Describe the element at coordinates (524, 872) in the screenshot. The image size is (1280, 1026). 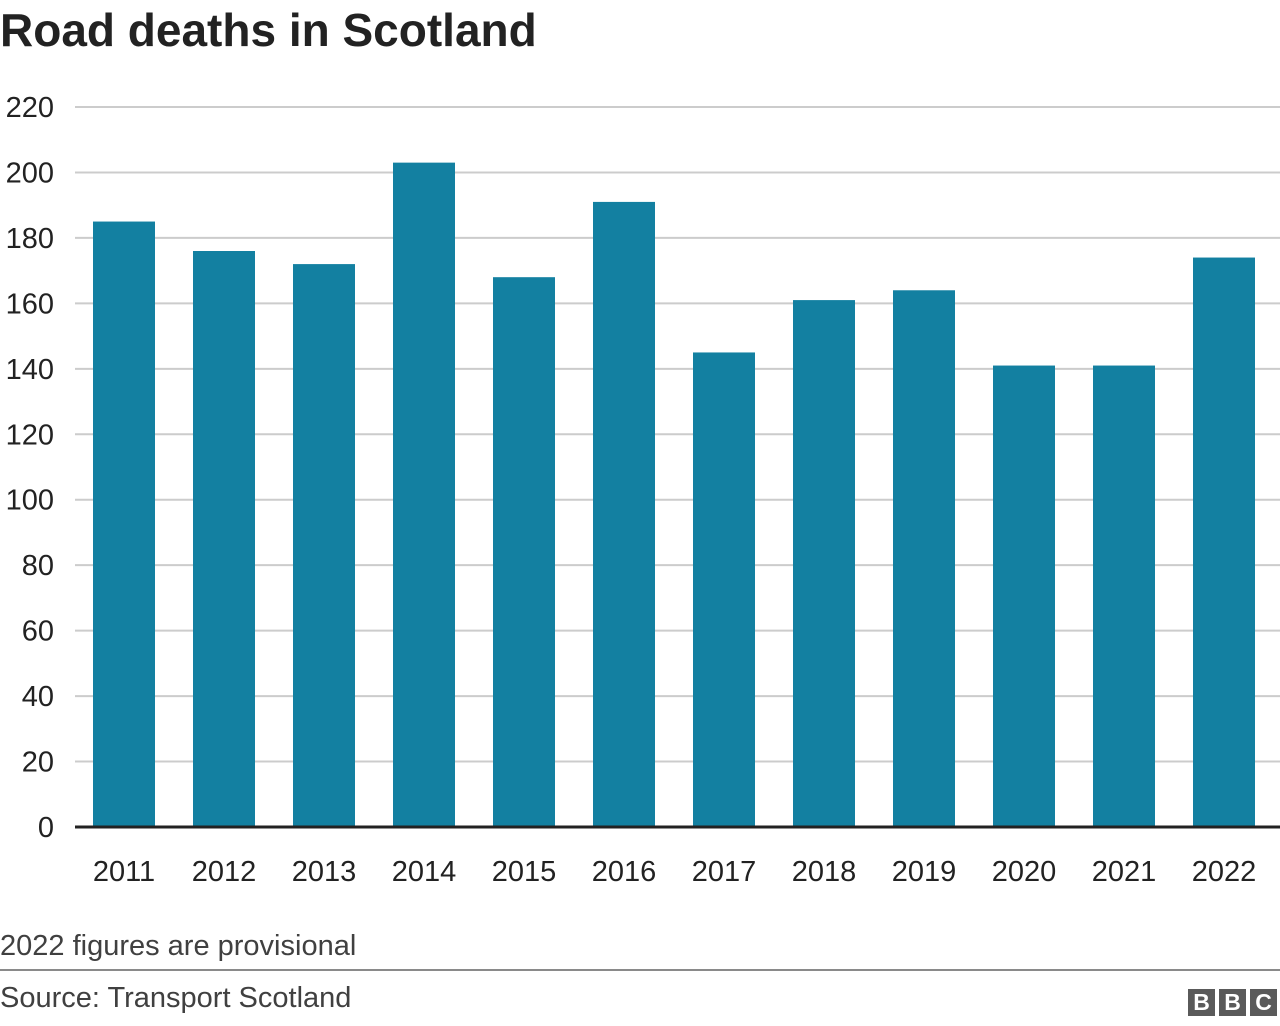
I see `x-tick-label: 2015` at that location.